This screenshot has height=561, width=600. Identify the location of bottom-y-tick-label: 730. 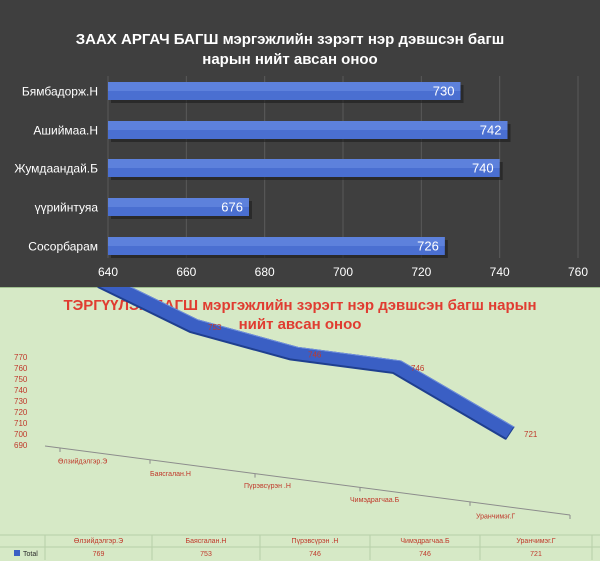
(21, 401).